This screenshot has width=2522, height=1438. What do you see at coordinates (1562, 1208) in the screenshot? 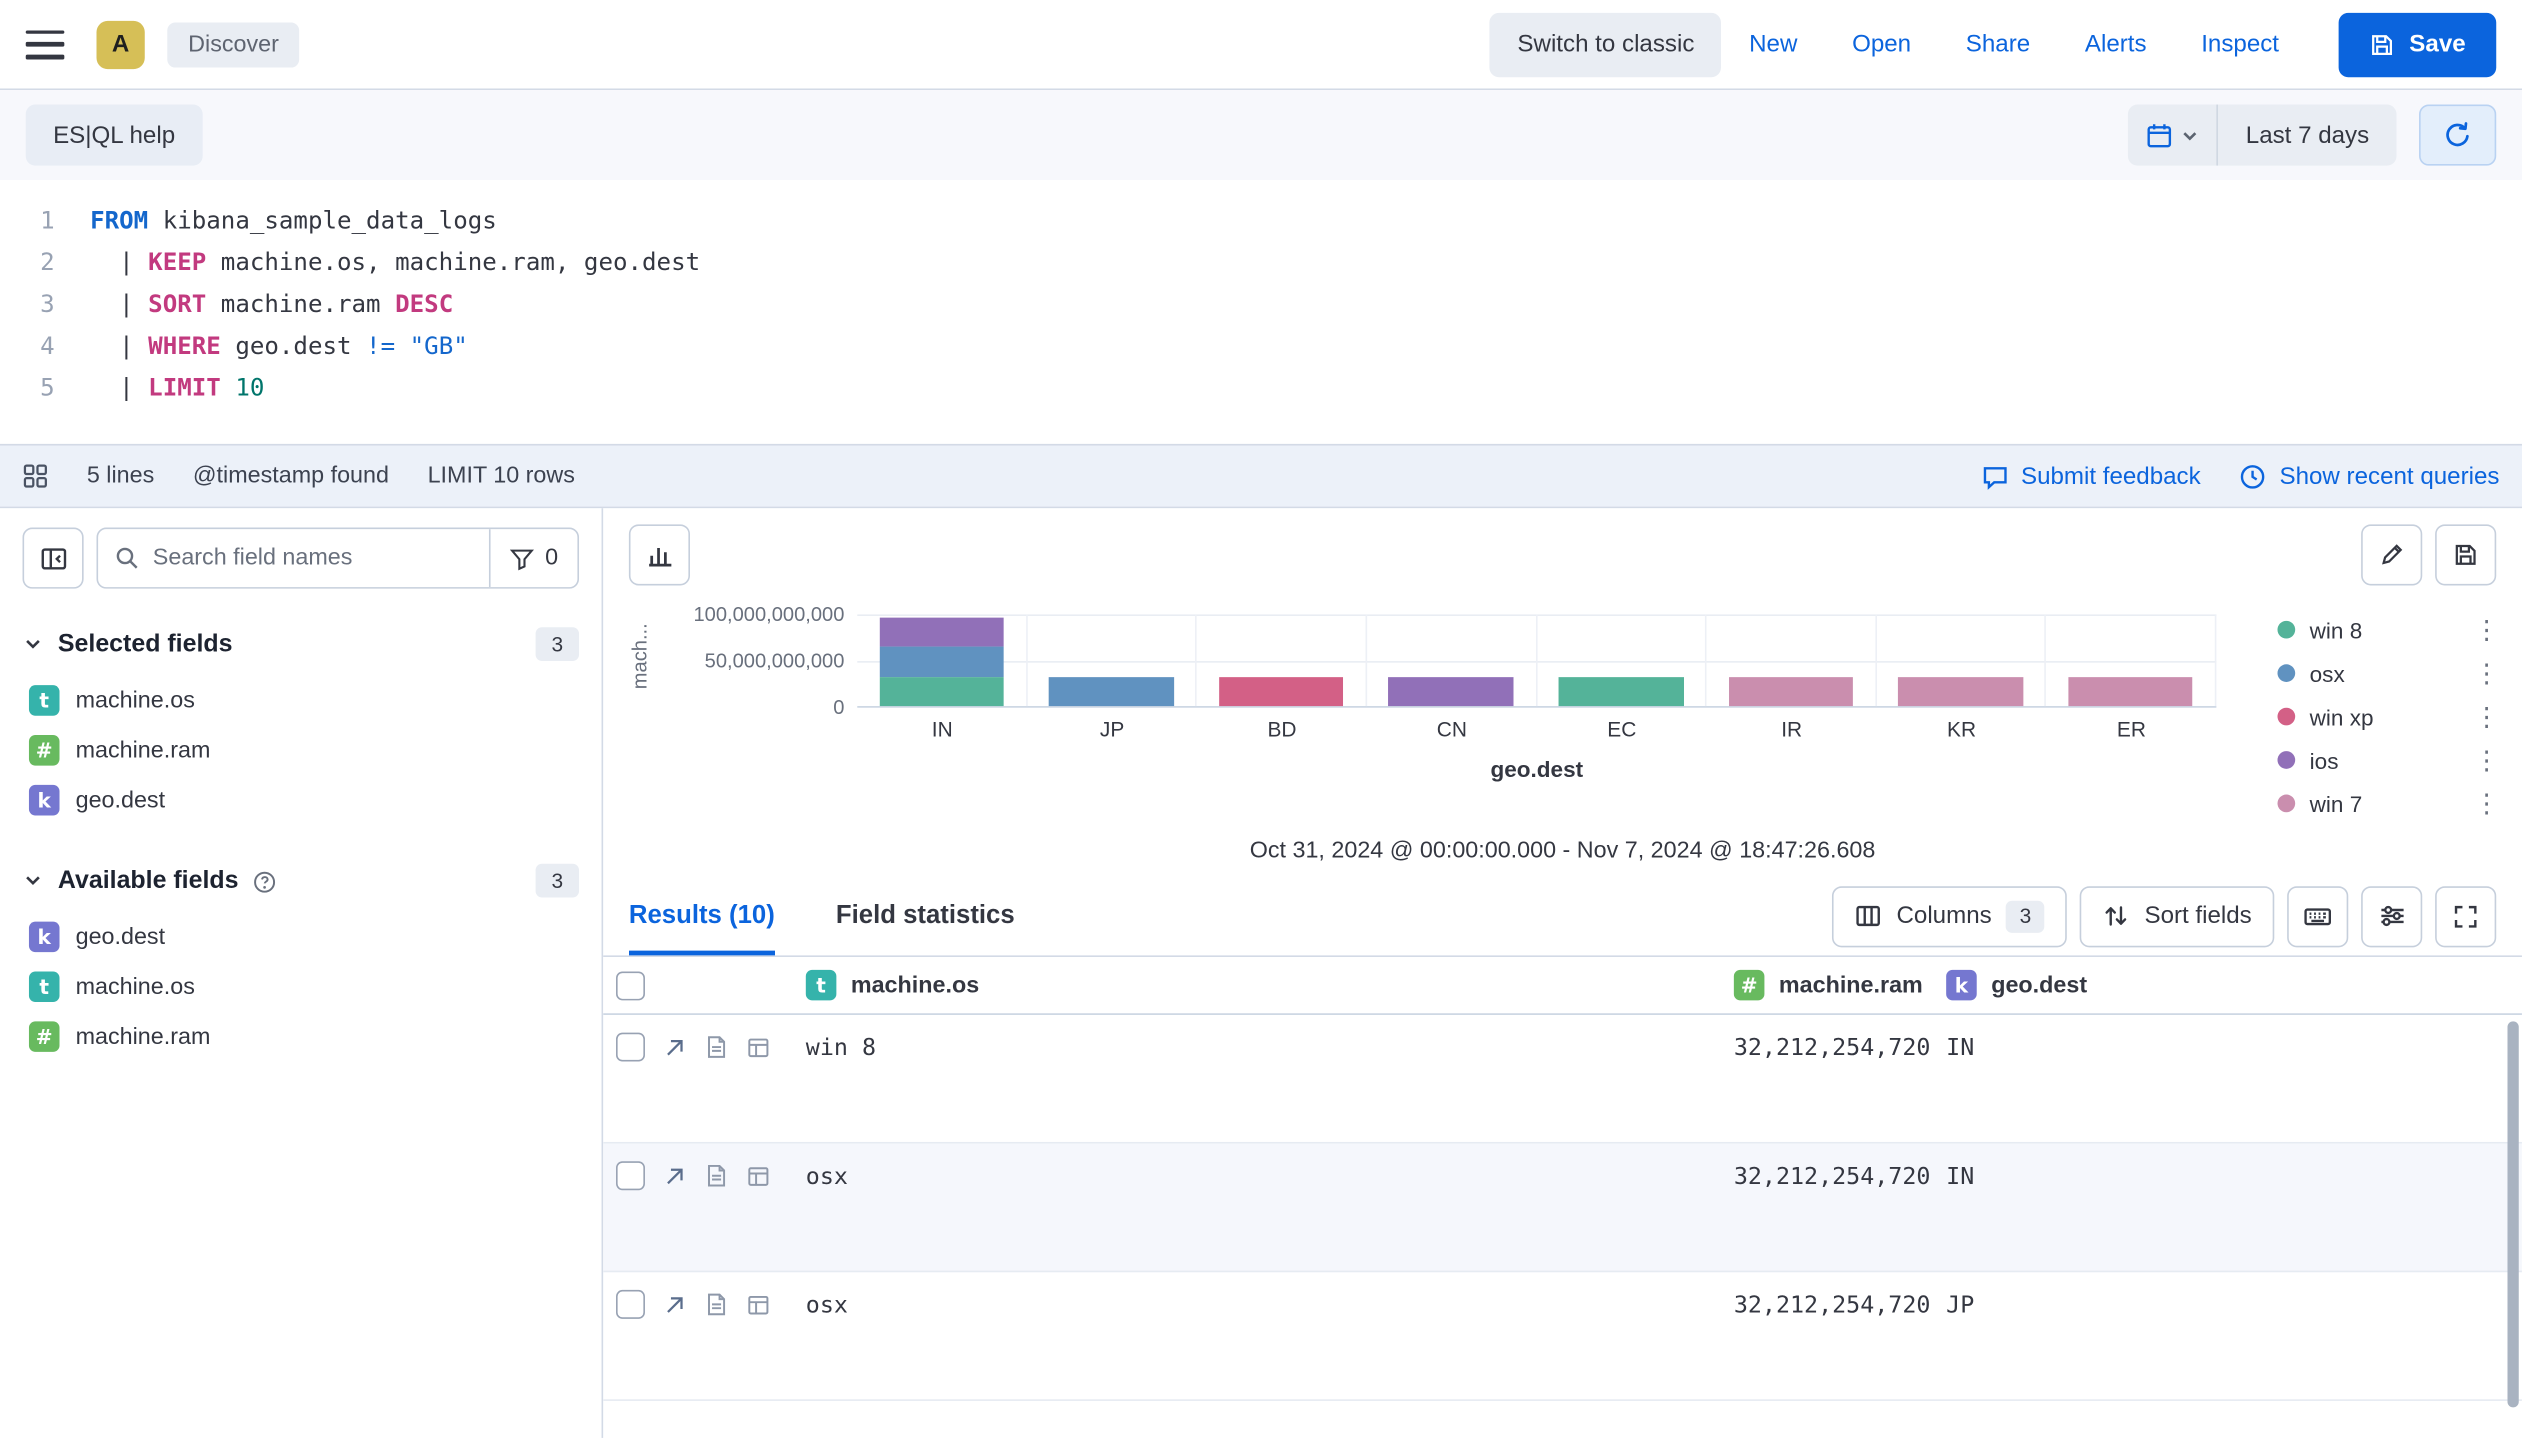
I see `table-row: osx 32,212,254,720 IN` at bounding box center [1562, 1208].